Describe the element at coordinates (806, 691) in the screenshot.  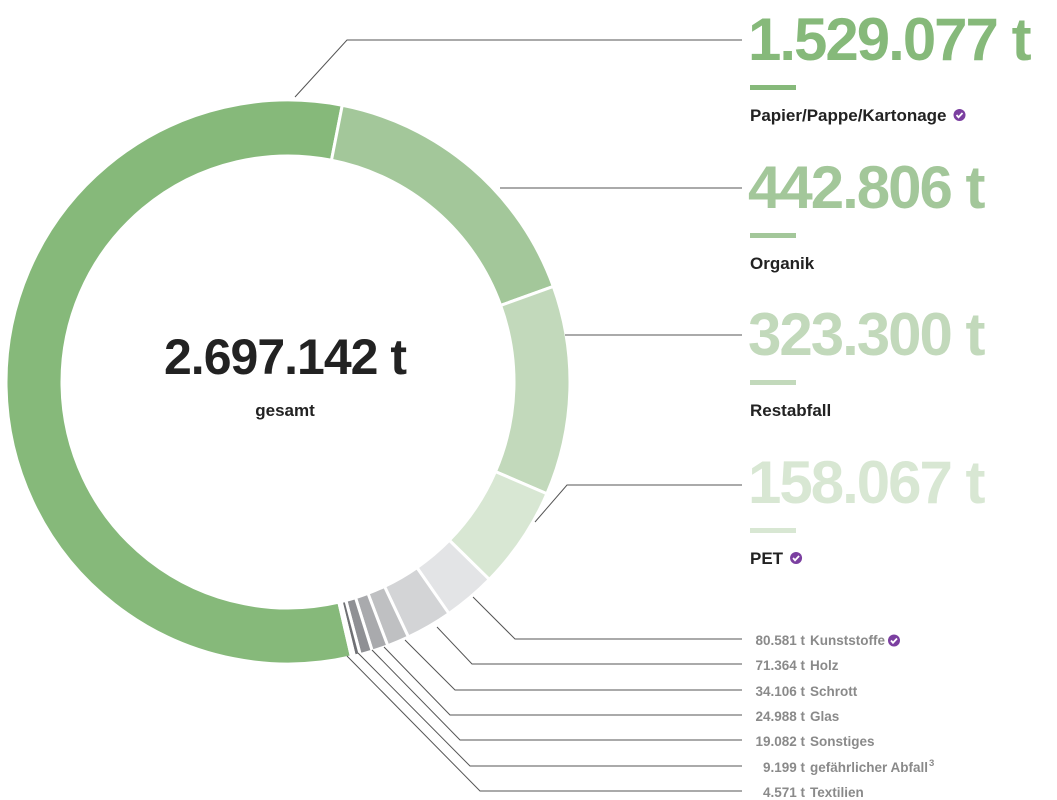
I see `small-label: 34.106 t Schrott` at that location.